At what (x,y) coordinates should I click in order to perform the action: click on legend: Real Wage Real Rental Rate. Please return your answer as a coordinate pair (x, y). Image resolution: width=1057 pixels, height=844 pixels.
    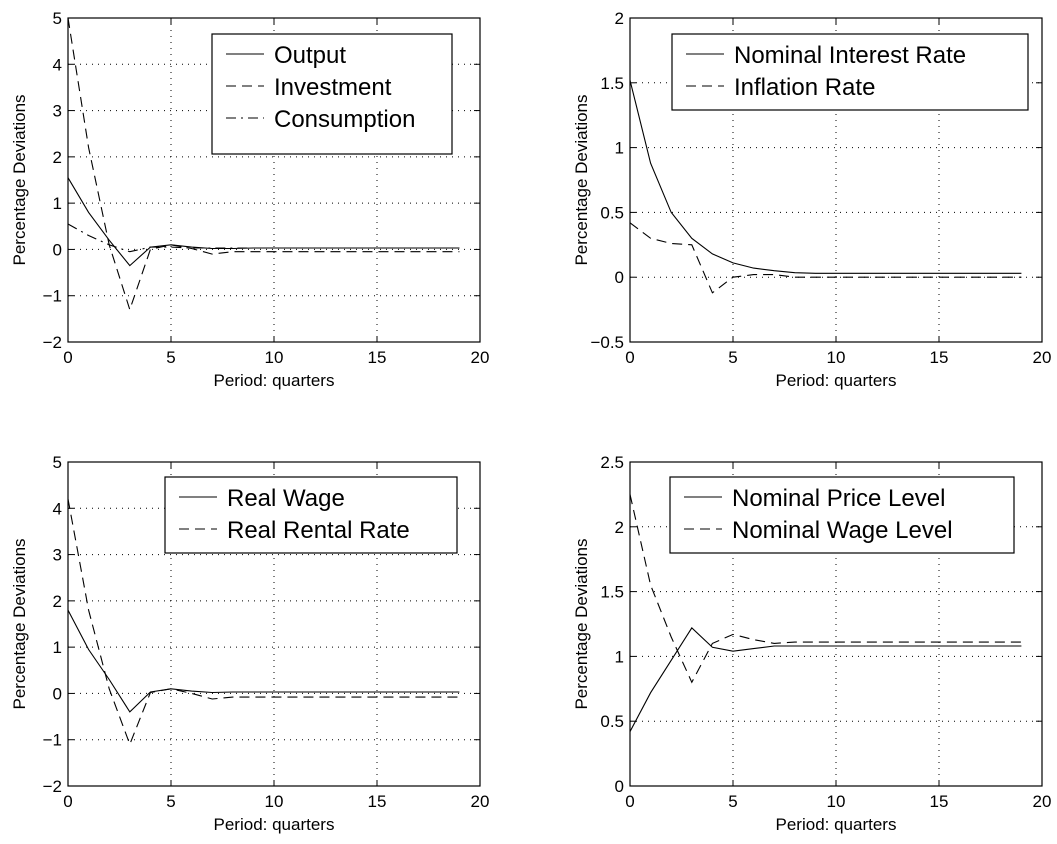
    Looking at the image, I should click on (311, 515).